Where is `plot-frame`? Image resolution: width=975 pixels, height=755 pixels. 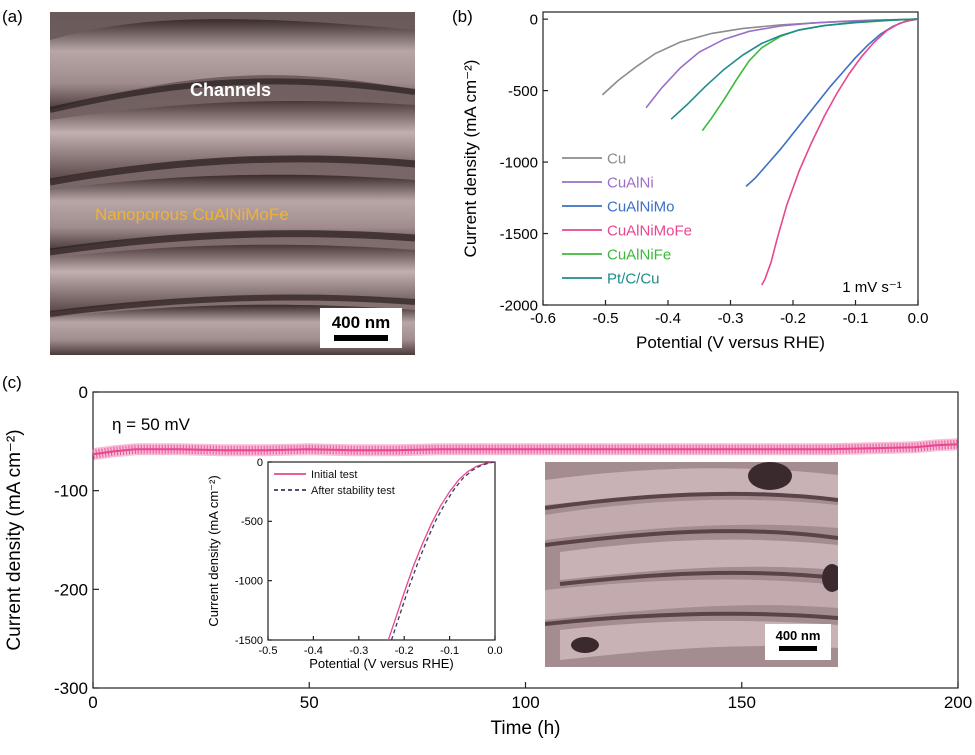 plot-frame is located at coordinates (381, 551).